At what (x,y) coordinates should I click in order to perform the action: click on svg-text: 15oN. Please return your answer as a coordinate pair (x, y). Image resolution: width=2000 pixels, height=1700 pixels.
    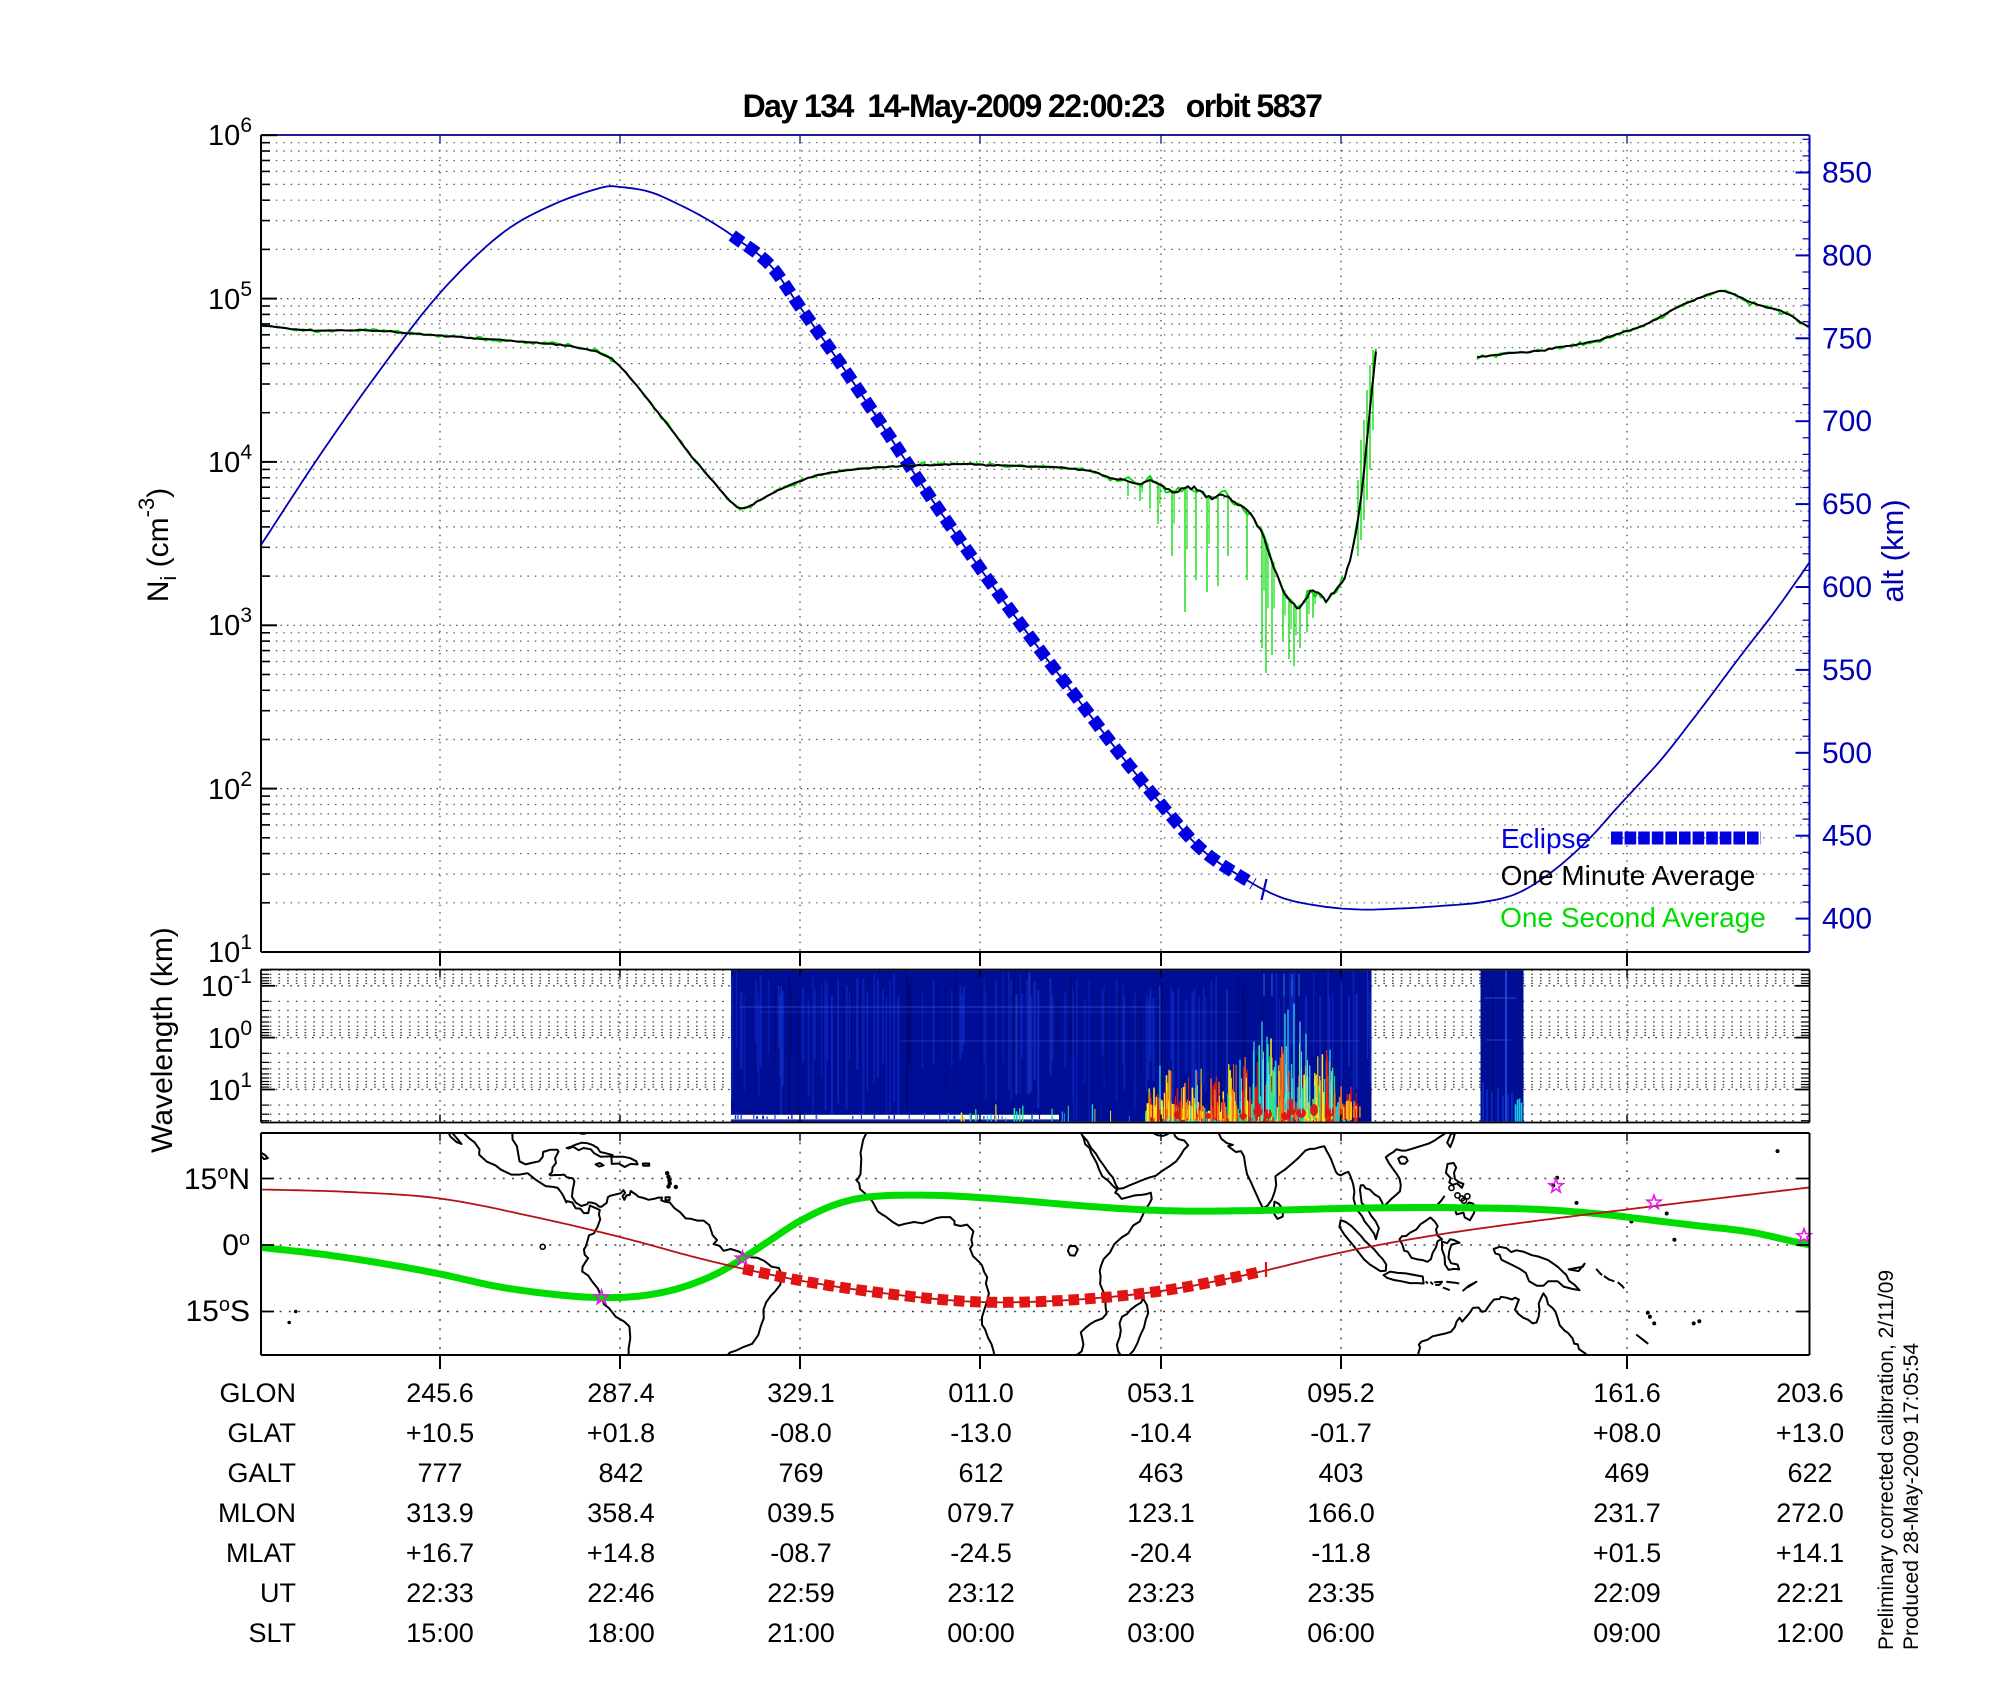
    Looking at the image, I should click on (217, 1179).